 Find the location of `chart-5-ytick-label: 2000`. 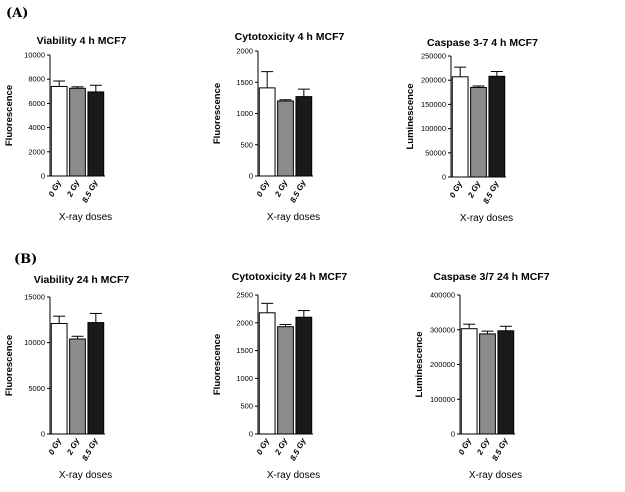

chart-5-ytick-label: 2000 is located at coordinates (244, 322).